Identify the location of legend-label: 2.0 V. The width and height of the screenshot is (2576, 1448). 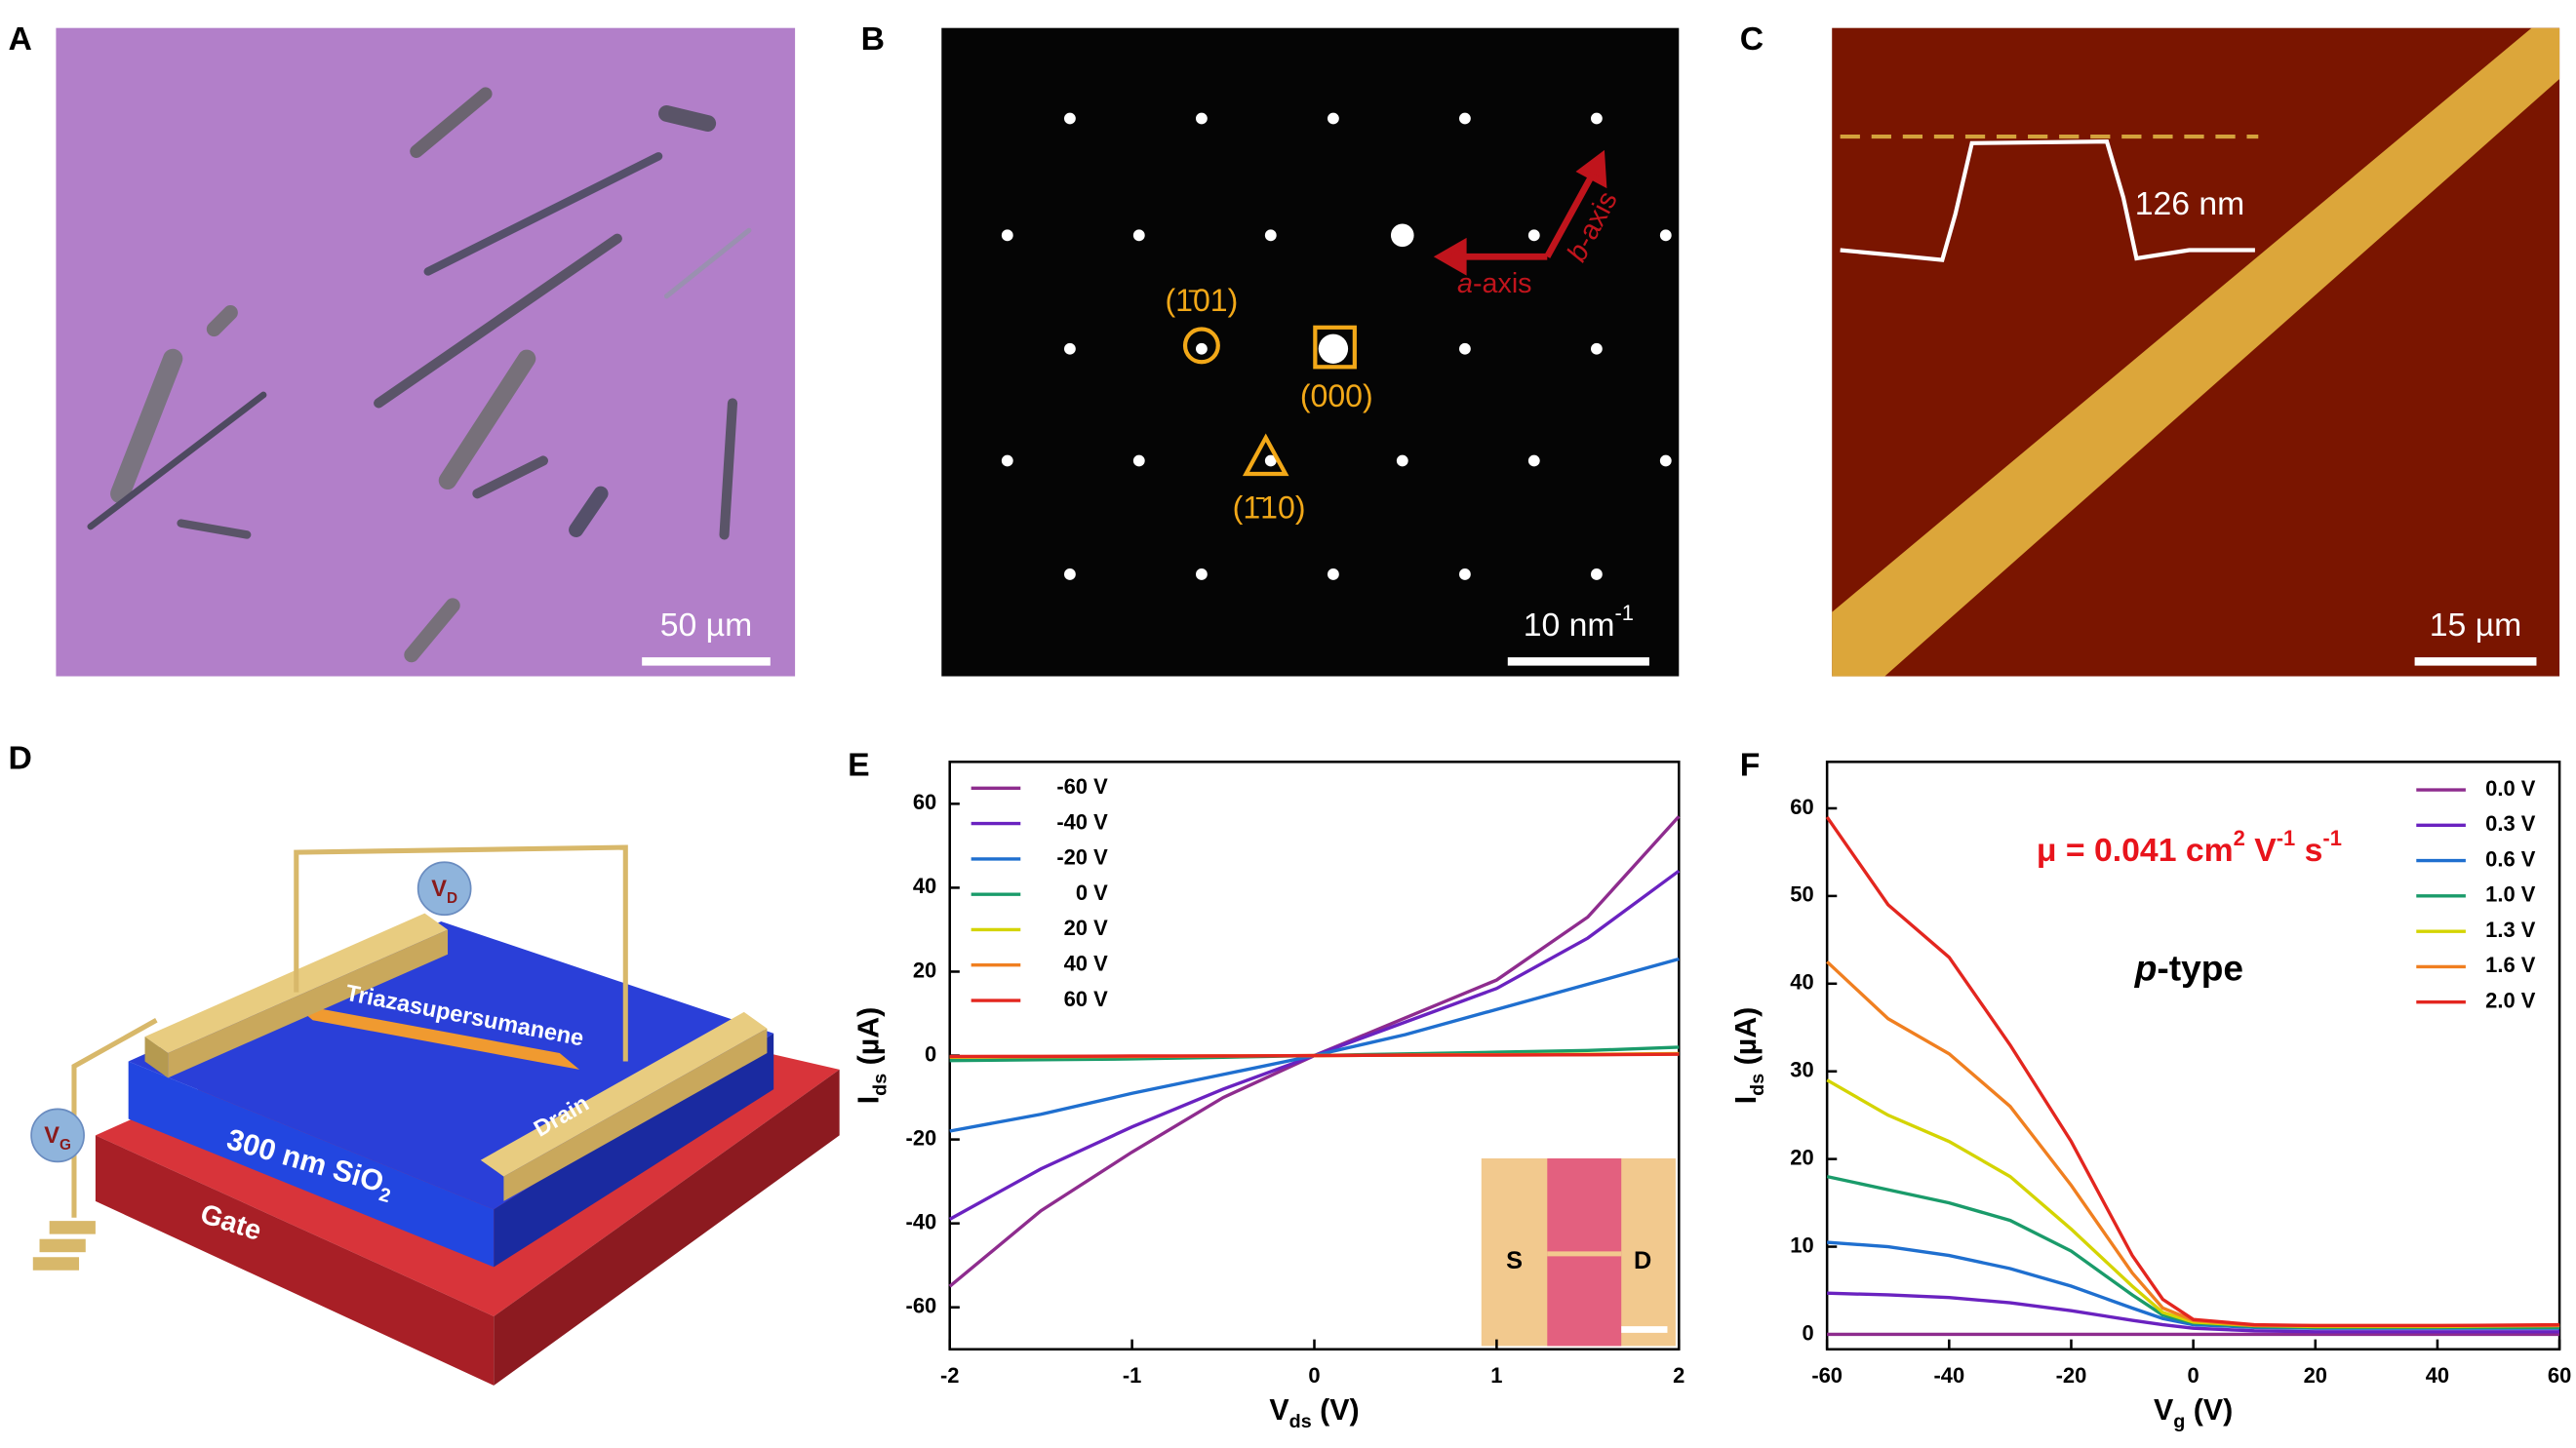
(2510, 1000).